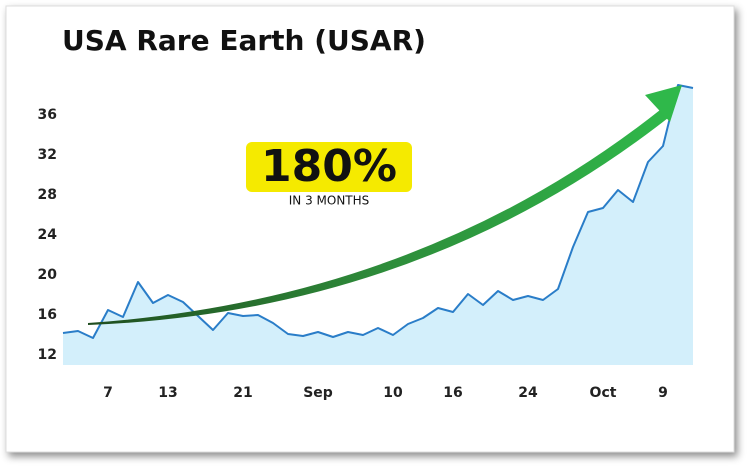  What do you see at coordinates (242, 393) in the screenshot?
I see `x-tick-label: 21` at bounding box center [242, 393].